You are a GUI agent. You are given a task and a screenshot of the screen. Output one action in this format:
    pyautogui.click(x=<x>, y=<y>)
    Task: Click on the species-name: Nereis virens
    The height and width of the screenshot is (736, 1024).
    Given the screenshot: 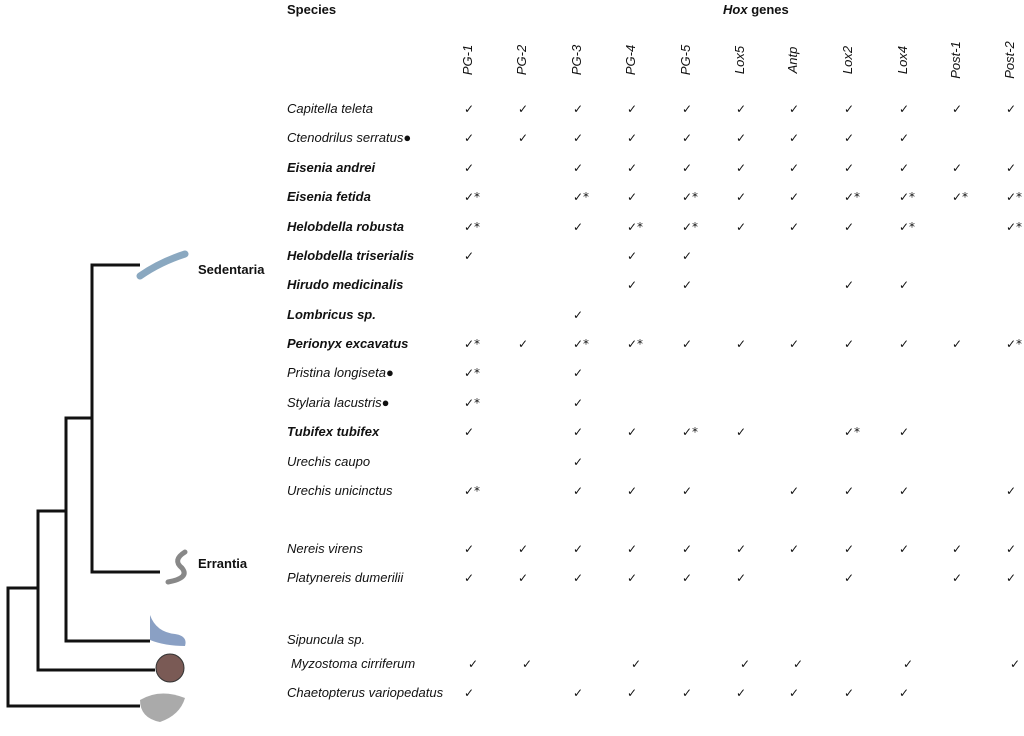 What is the action you would take?
    pyautogui.click(x=325, y=548)
    